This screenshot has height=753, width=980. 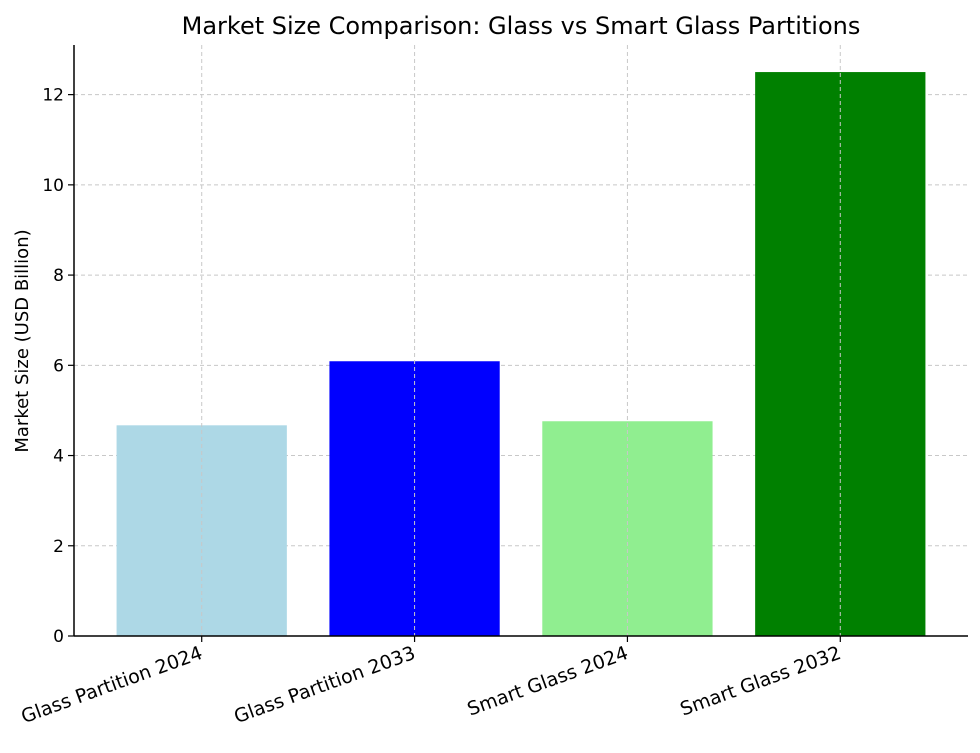 What do you see at coordinates (324, 685) in the screenshot?
I see `x-tick-label: Glass Partition 2033` at bounding box center [324, 685].